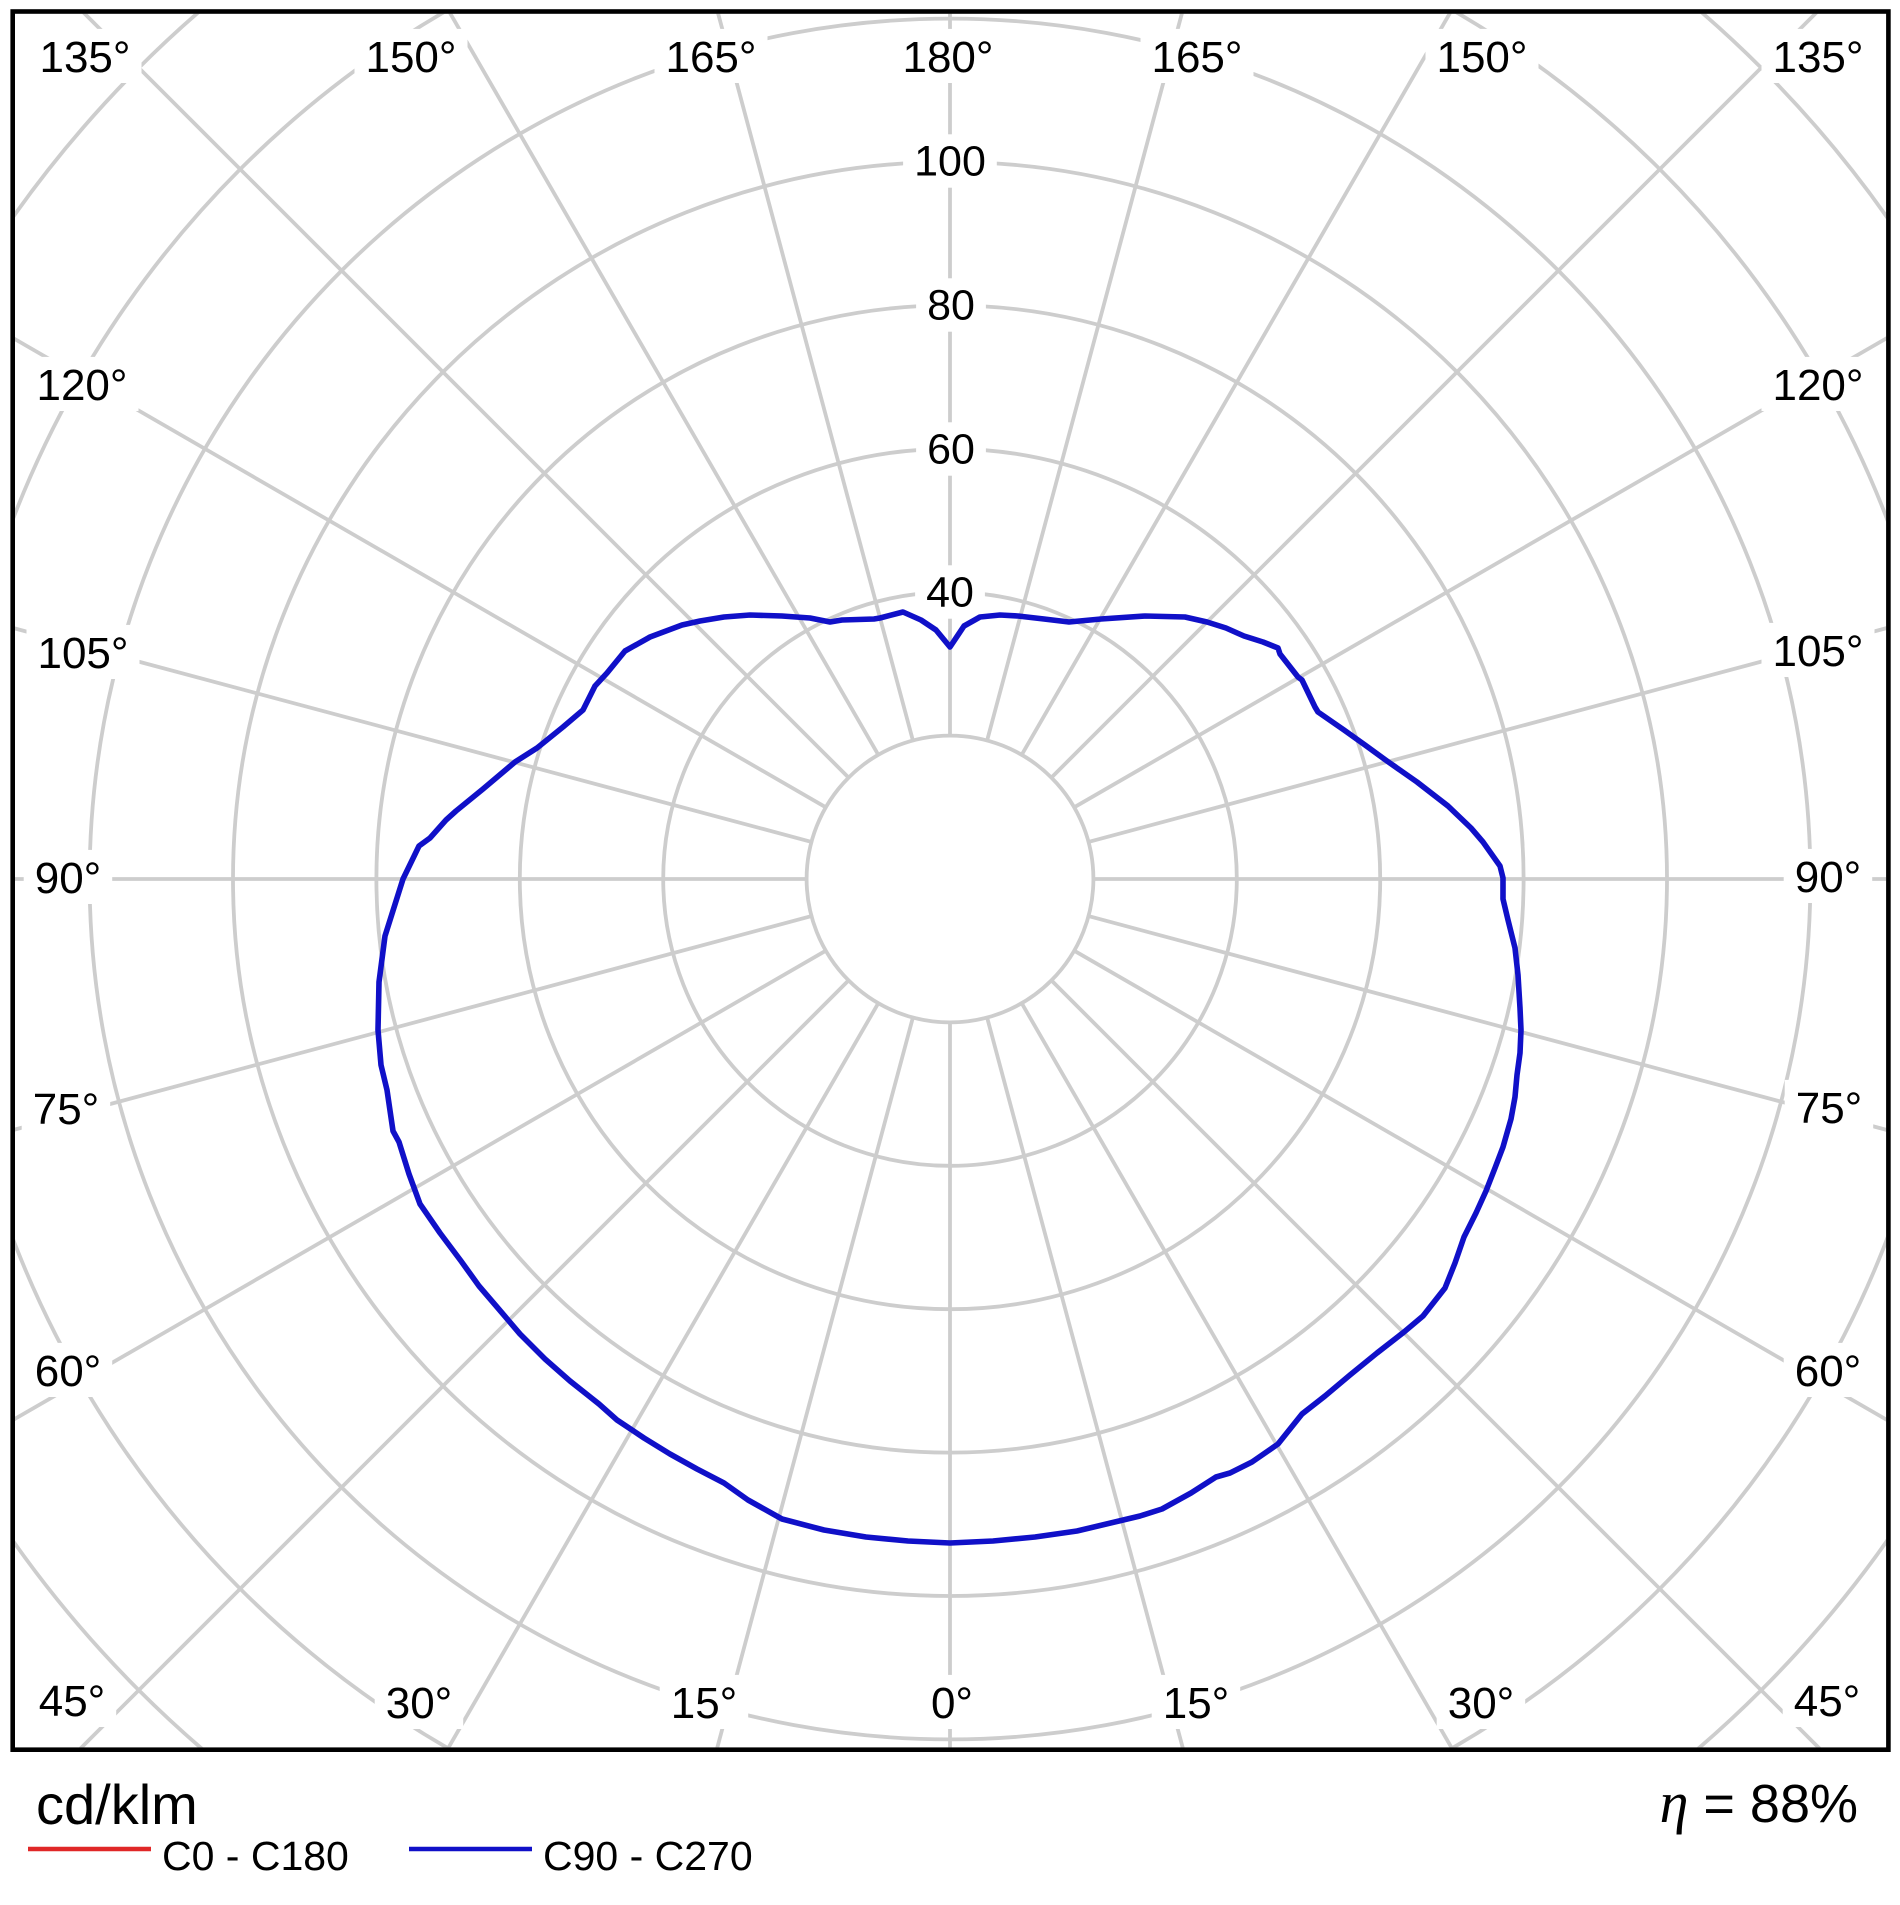 This screenshot has width=1900, height=1905. I want to click on svg-text: η = 88%, so click(1759, 1802).